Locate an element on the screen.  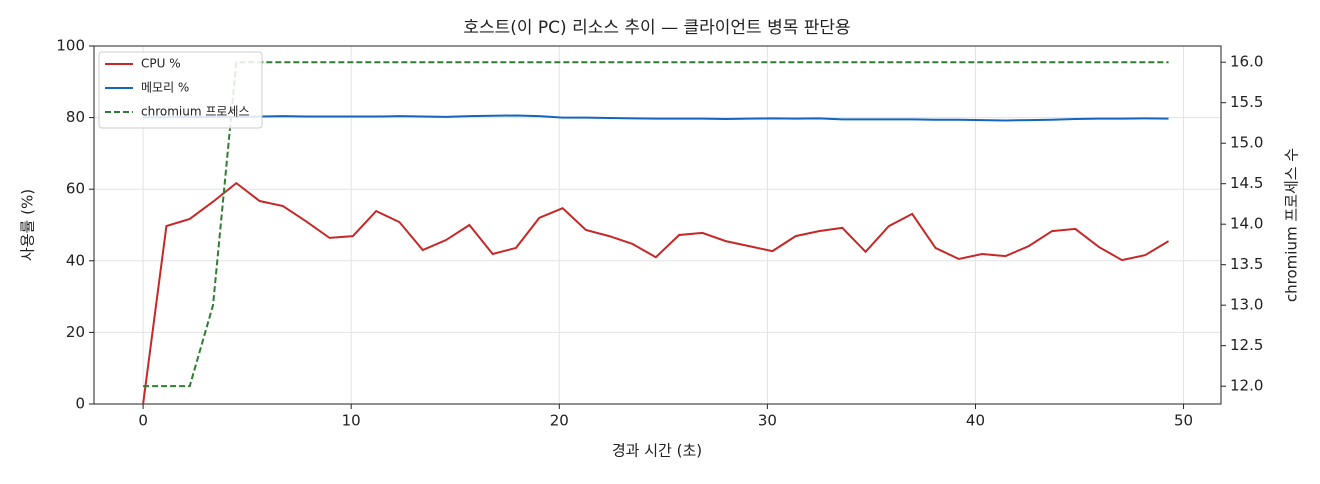
legend-label: chromium 프로세스 is located at coordinates (195, 112).